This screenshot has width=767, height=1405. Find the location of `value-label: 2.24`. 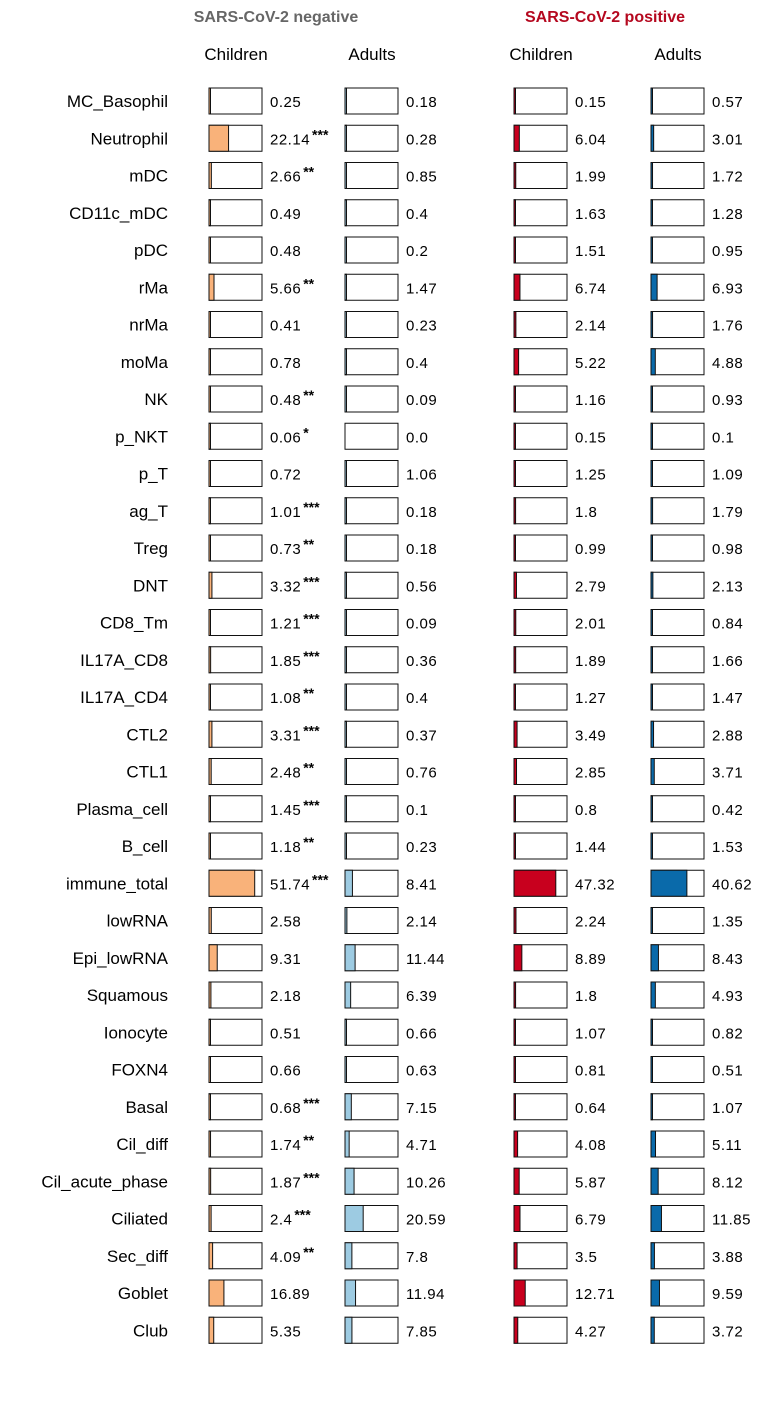

value-label: 2.24 is located at coordinates (590, 922).